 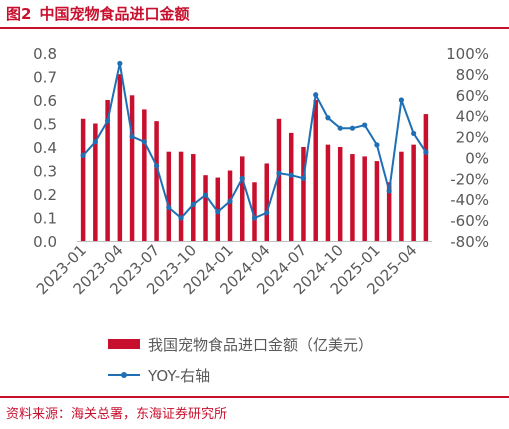 I want to click on left-tick-label: 0.6, so click(x=45, y=101).